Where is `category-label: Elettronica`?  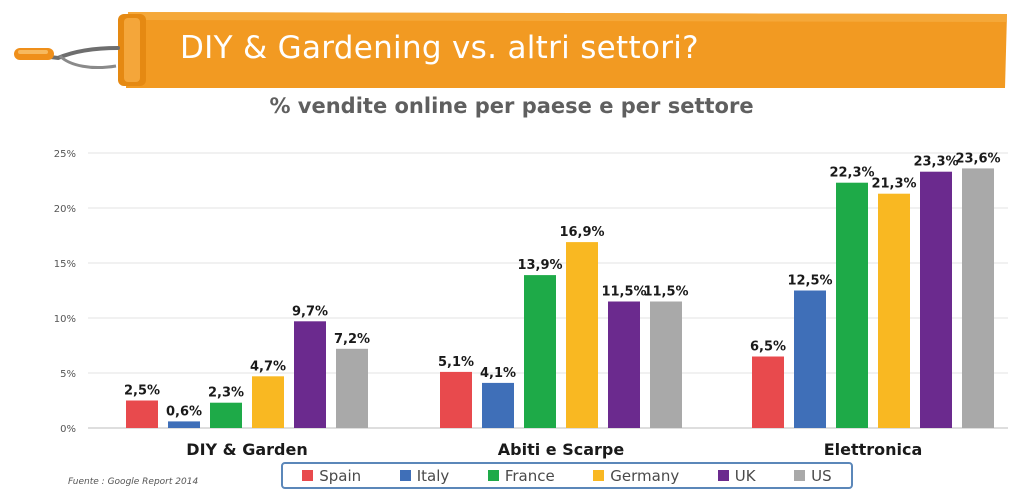 category-label: Elettronica is located at coordinates (873, 449).